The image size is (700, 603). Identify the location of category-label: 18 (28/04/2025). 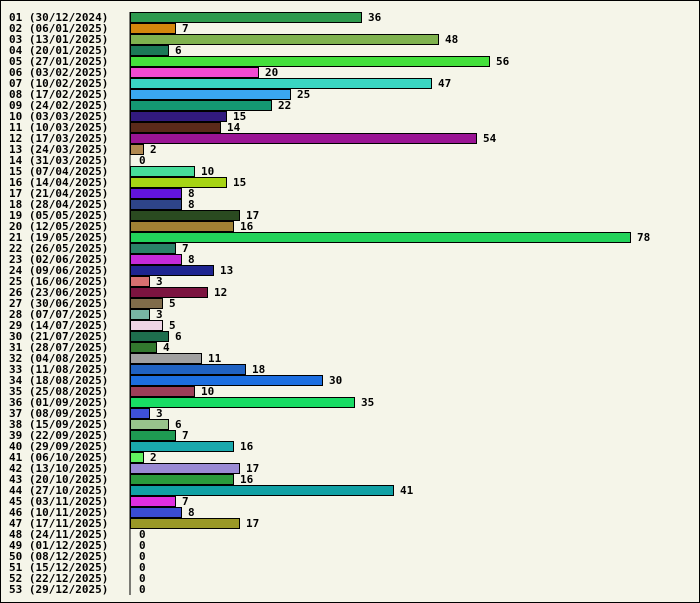
(58, 204).